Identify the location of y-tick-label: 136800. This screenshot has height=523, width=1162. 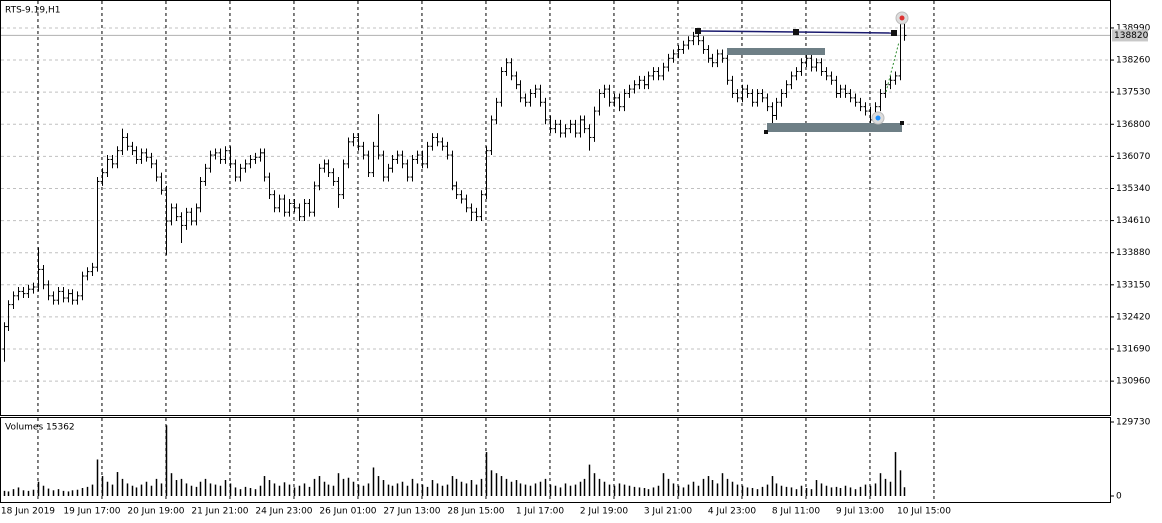
(1133, 125).